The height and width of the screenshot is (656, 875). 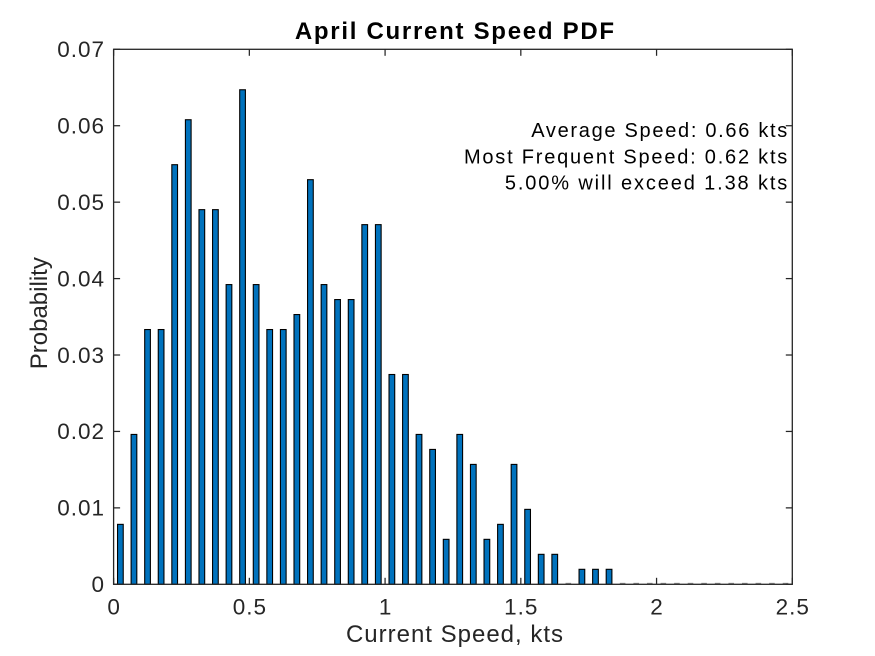 What do you see at coordinates (250, 606) in the screenshot?
I see `svg-text: 0.5` at bounding box center [250, 606].